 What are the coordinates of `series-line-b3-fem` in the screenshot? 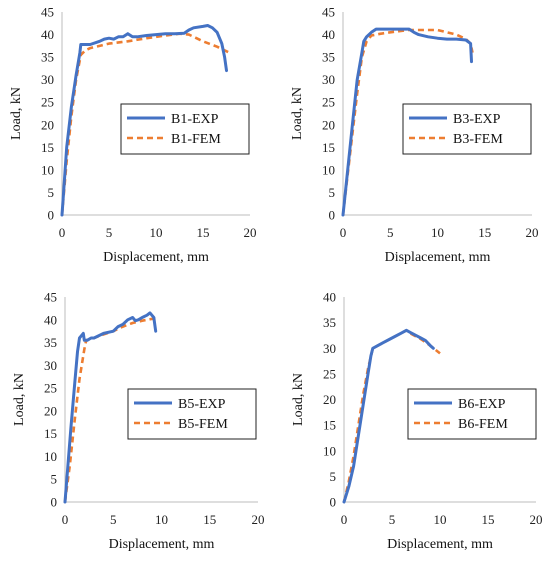 It's located at (407, 122).